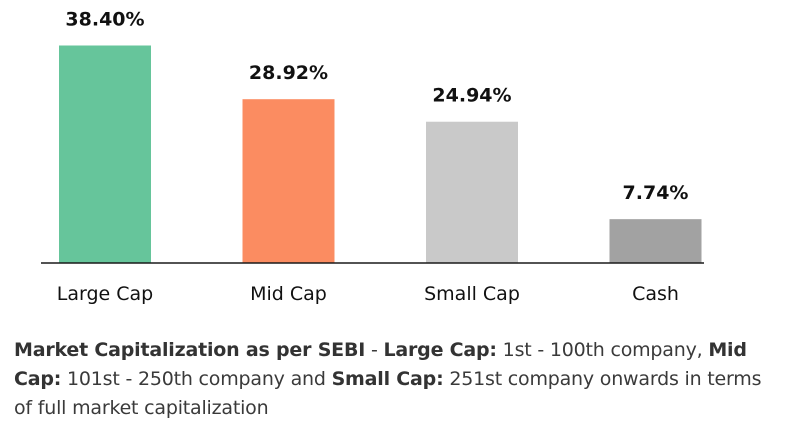 The height and width of the screenshot is (447, 786). Describe the element at coordinates (471, 96) in the screenshot. I see `value-label-small-cap: 24.94%` at that location.